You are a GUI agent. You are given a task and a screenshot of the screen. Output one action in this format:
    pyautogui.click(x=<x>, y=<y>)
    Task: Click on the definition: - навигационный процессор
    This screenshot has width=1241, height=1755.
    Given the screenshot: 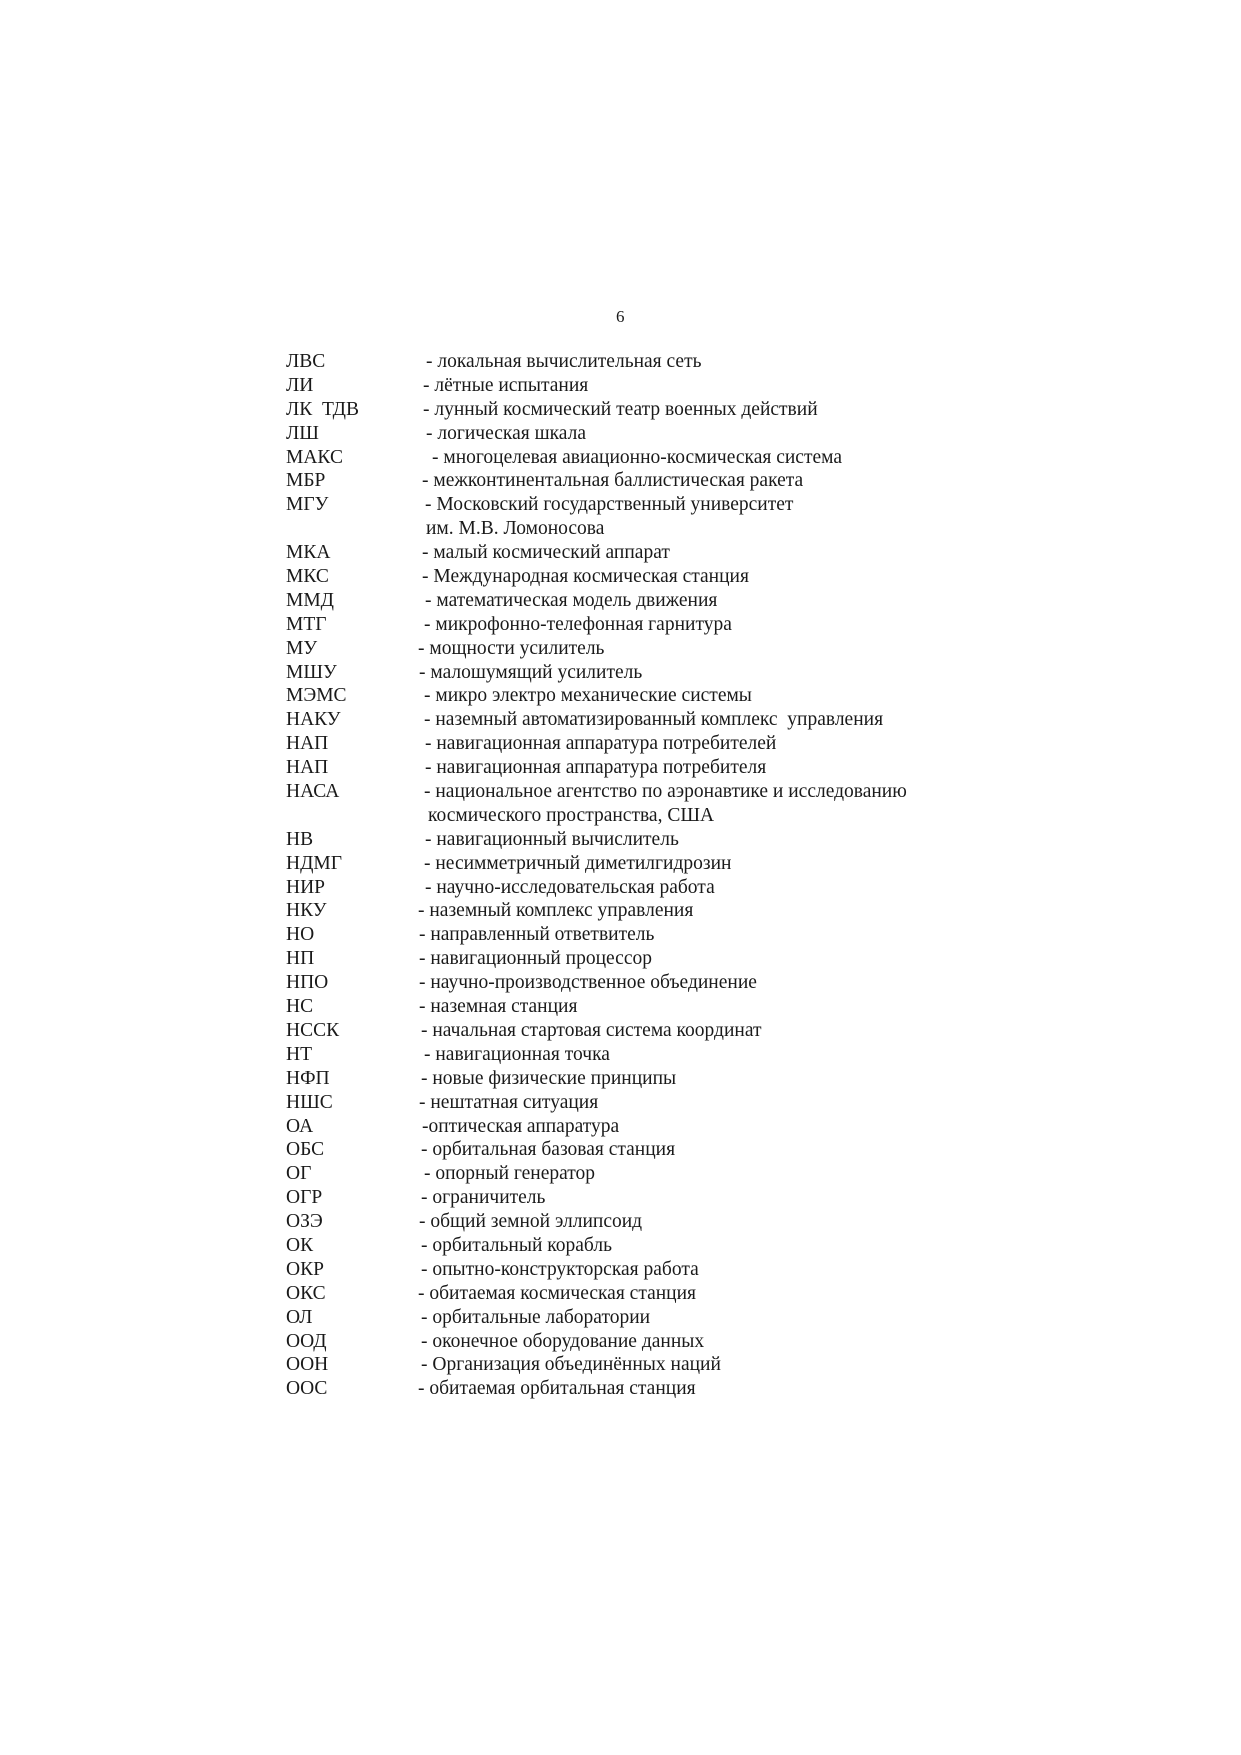 What is the action you would take?
    pyautogui.click(x=535, y=959)
    